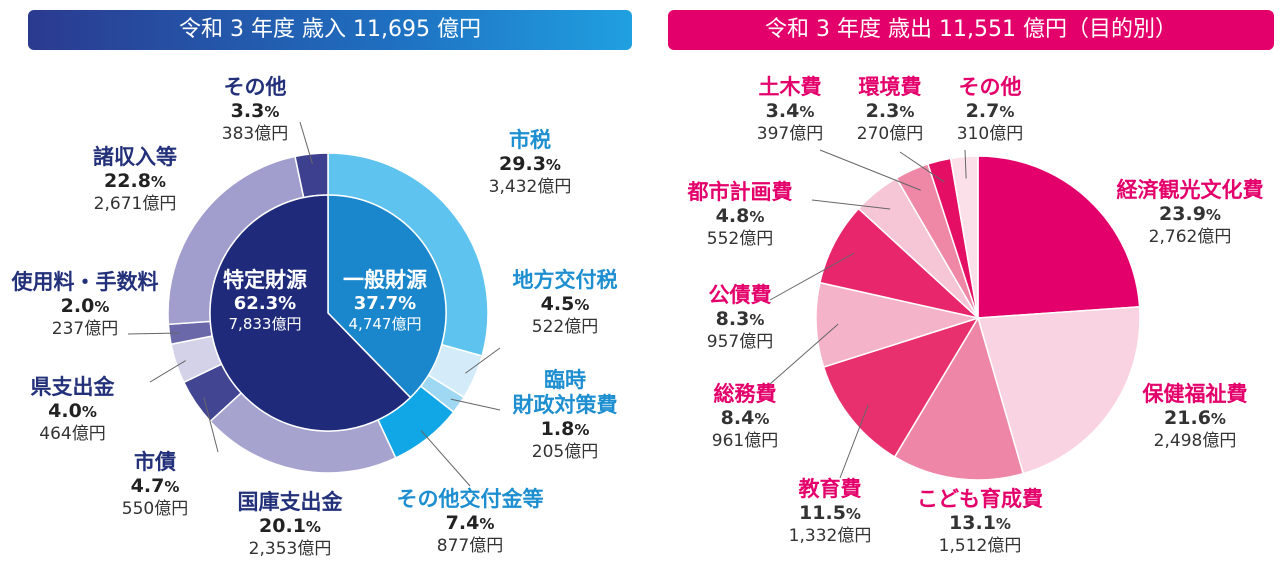 This screenshot has width=1280, height=586. Describe the element at coordinates (72, 409) in the screenshot. I see `label-rev-6: 県支出金 4.0% 464億円` at that location.